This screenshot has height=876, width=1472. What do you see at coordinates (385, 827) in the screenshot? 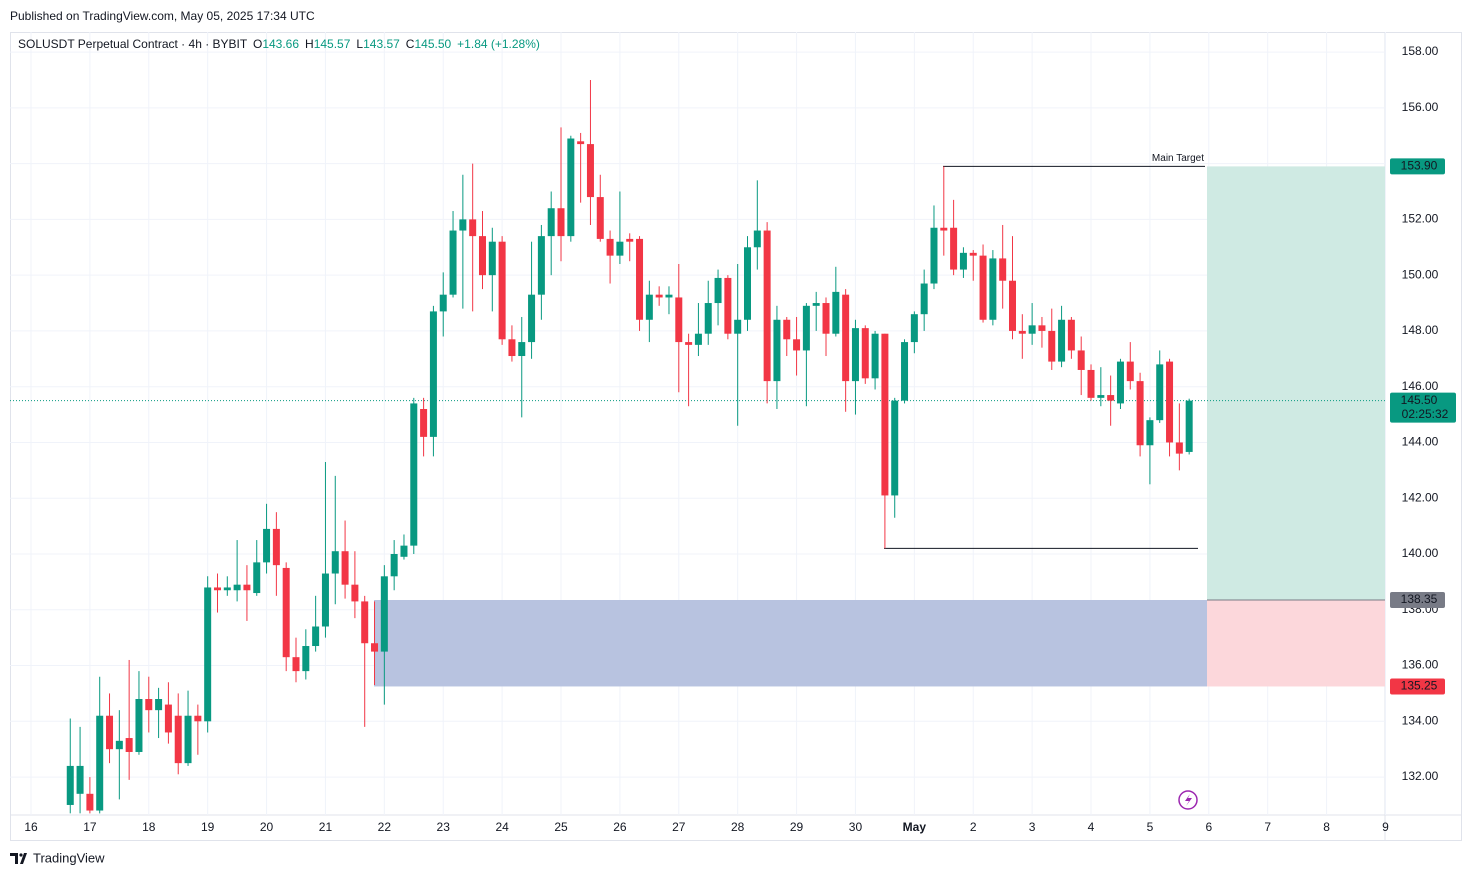
I see `x-tick-label: 22` at bounding box center [385, 827].